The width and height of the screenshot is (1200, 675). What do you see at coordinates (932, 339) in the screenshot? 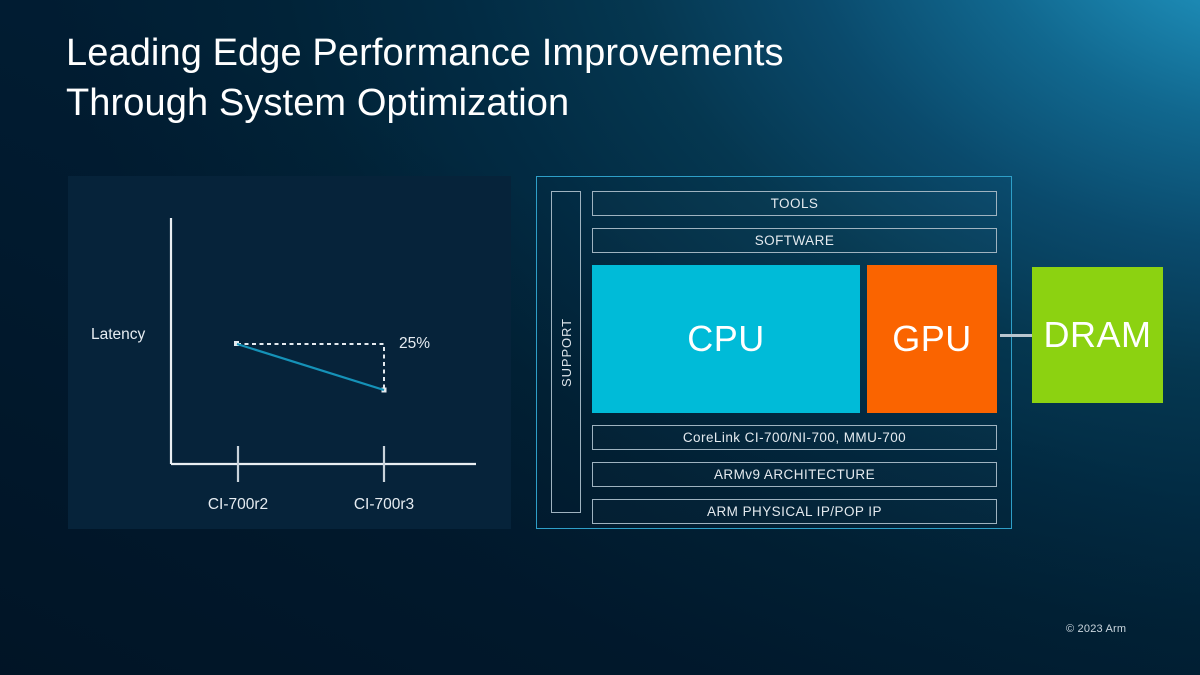
I see `gpu-block: GPU` at bounding box center [932, 339].